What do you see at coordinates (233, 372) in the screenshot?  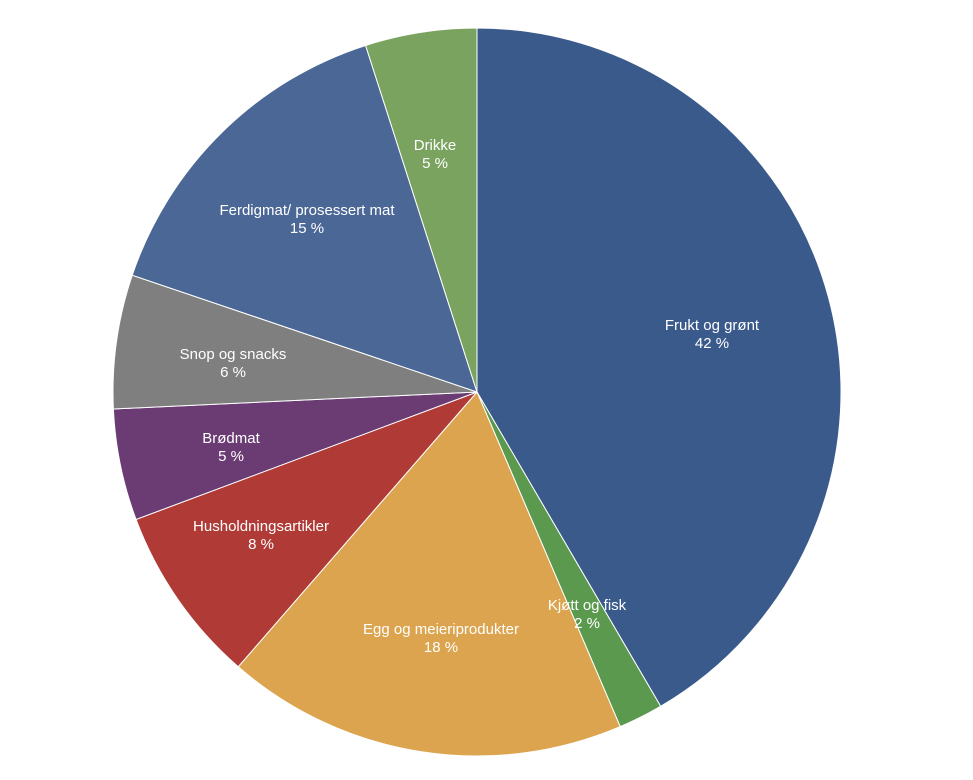 I see `slice-value-label: 6 %` at bounding box center [233, 372].